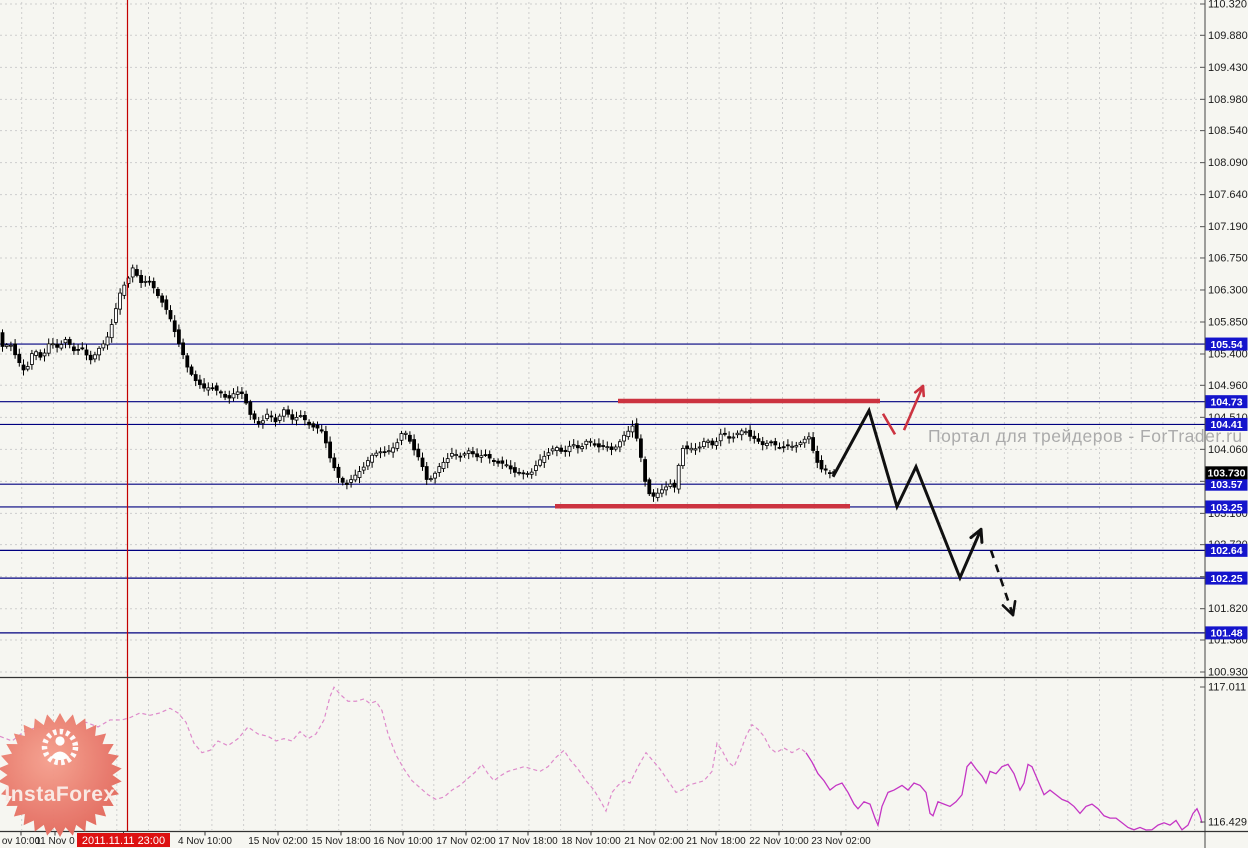 Image resolution: width=1248 pixels, height=848 pixels. What do you see at coordinates (1226, 508) in the screenshot?
I see `price-badge-label: 103.25` at bounding box center [1226, 508].